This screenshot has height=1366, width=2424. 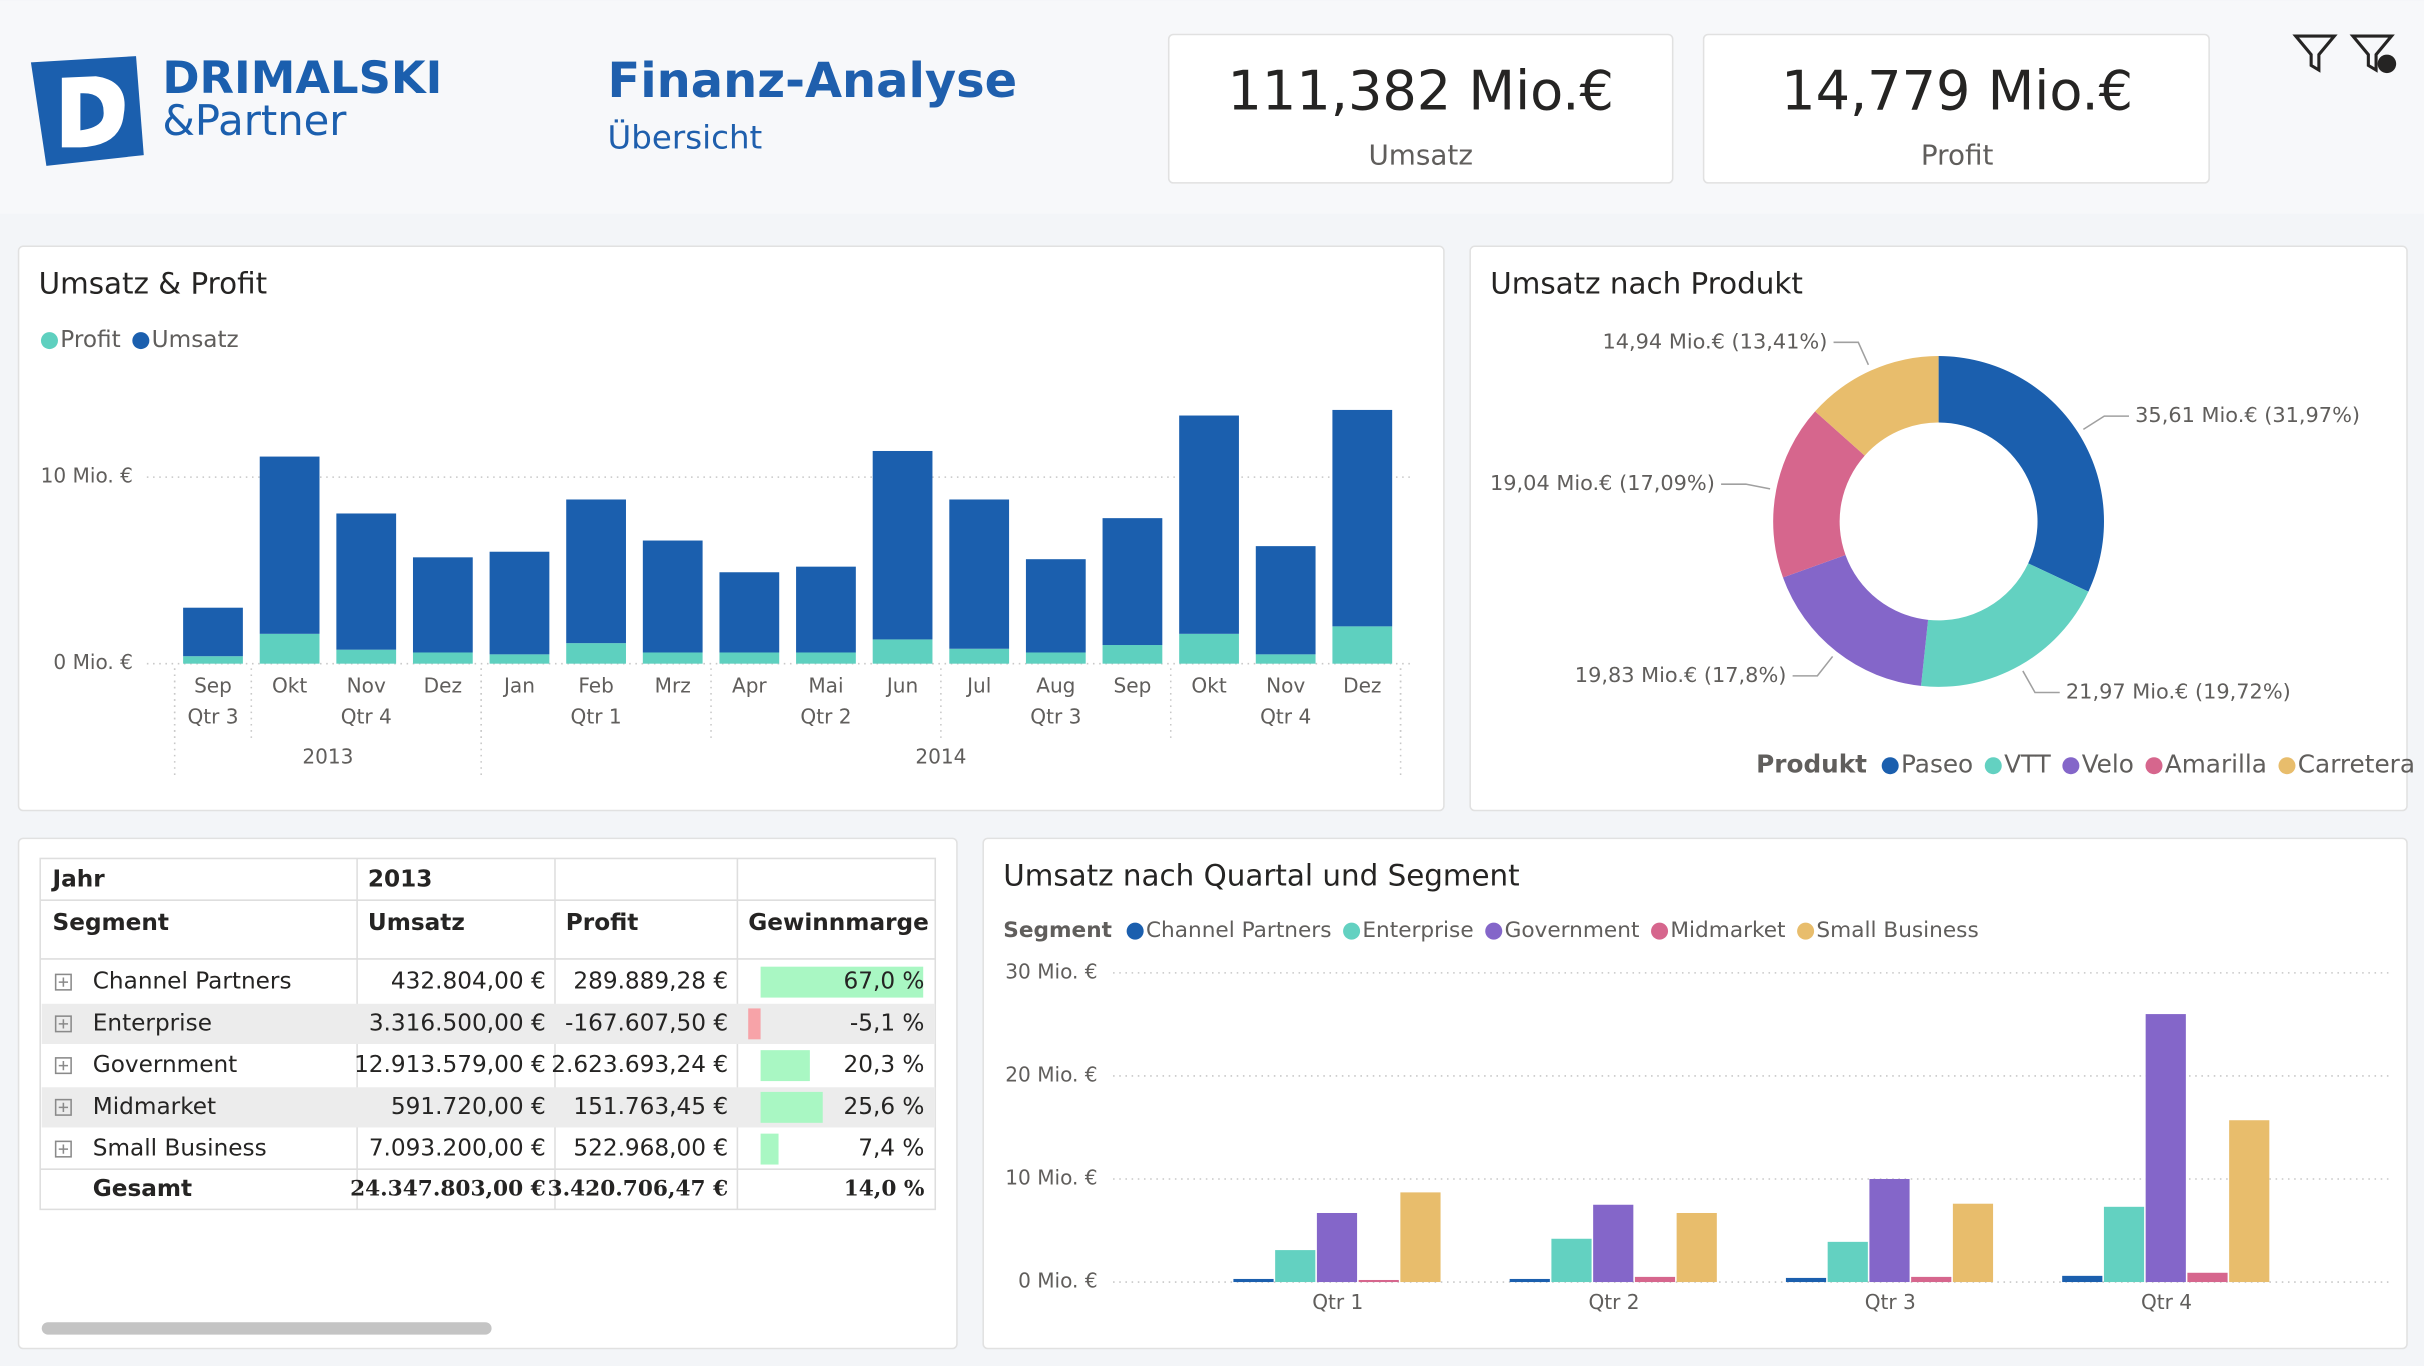 I want to click on y-tick-label: 30 Mio. €, so click(x=1051, y=971).